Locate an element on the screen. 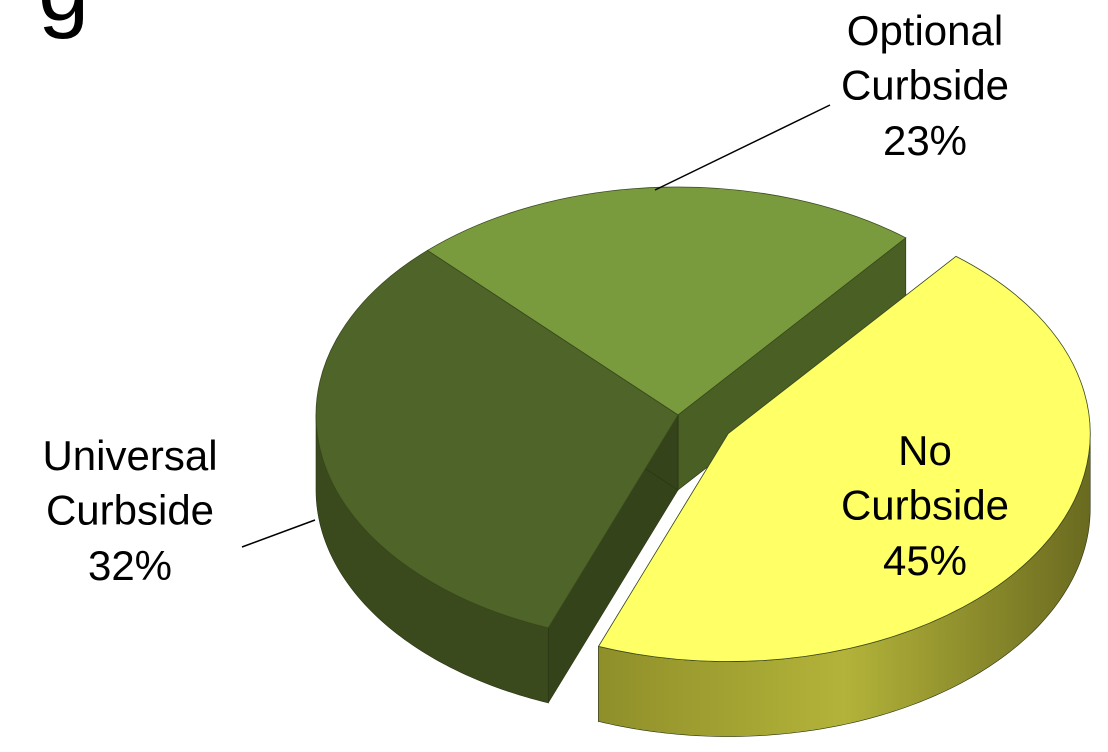 This screenshot has height=752, width=1108. value-label: 32% is located at coordinates (130, 565).